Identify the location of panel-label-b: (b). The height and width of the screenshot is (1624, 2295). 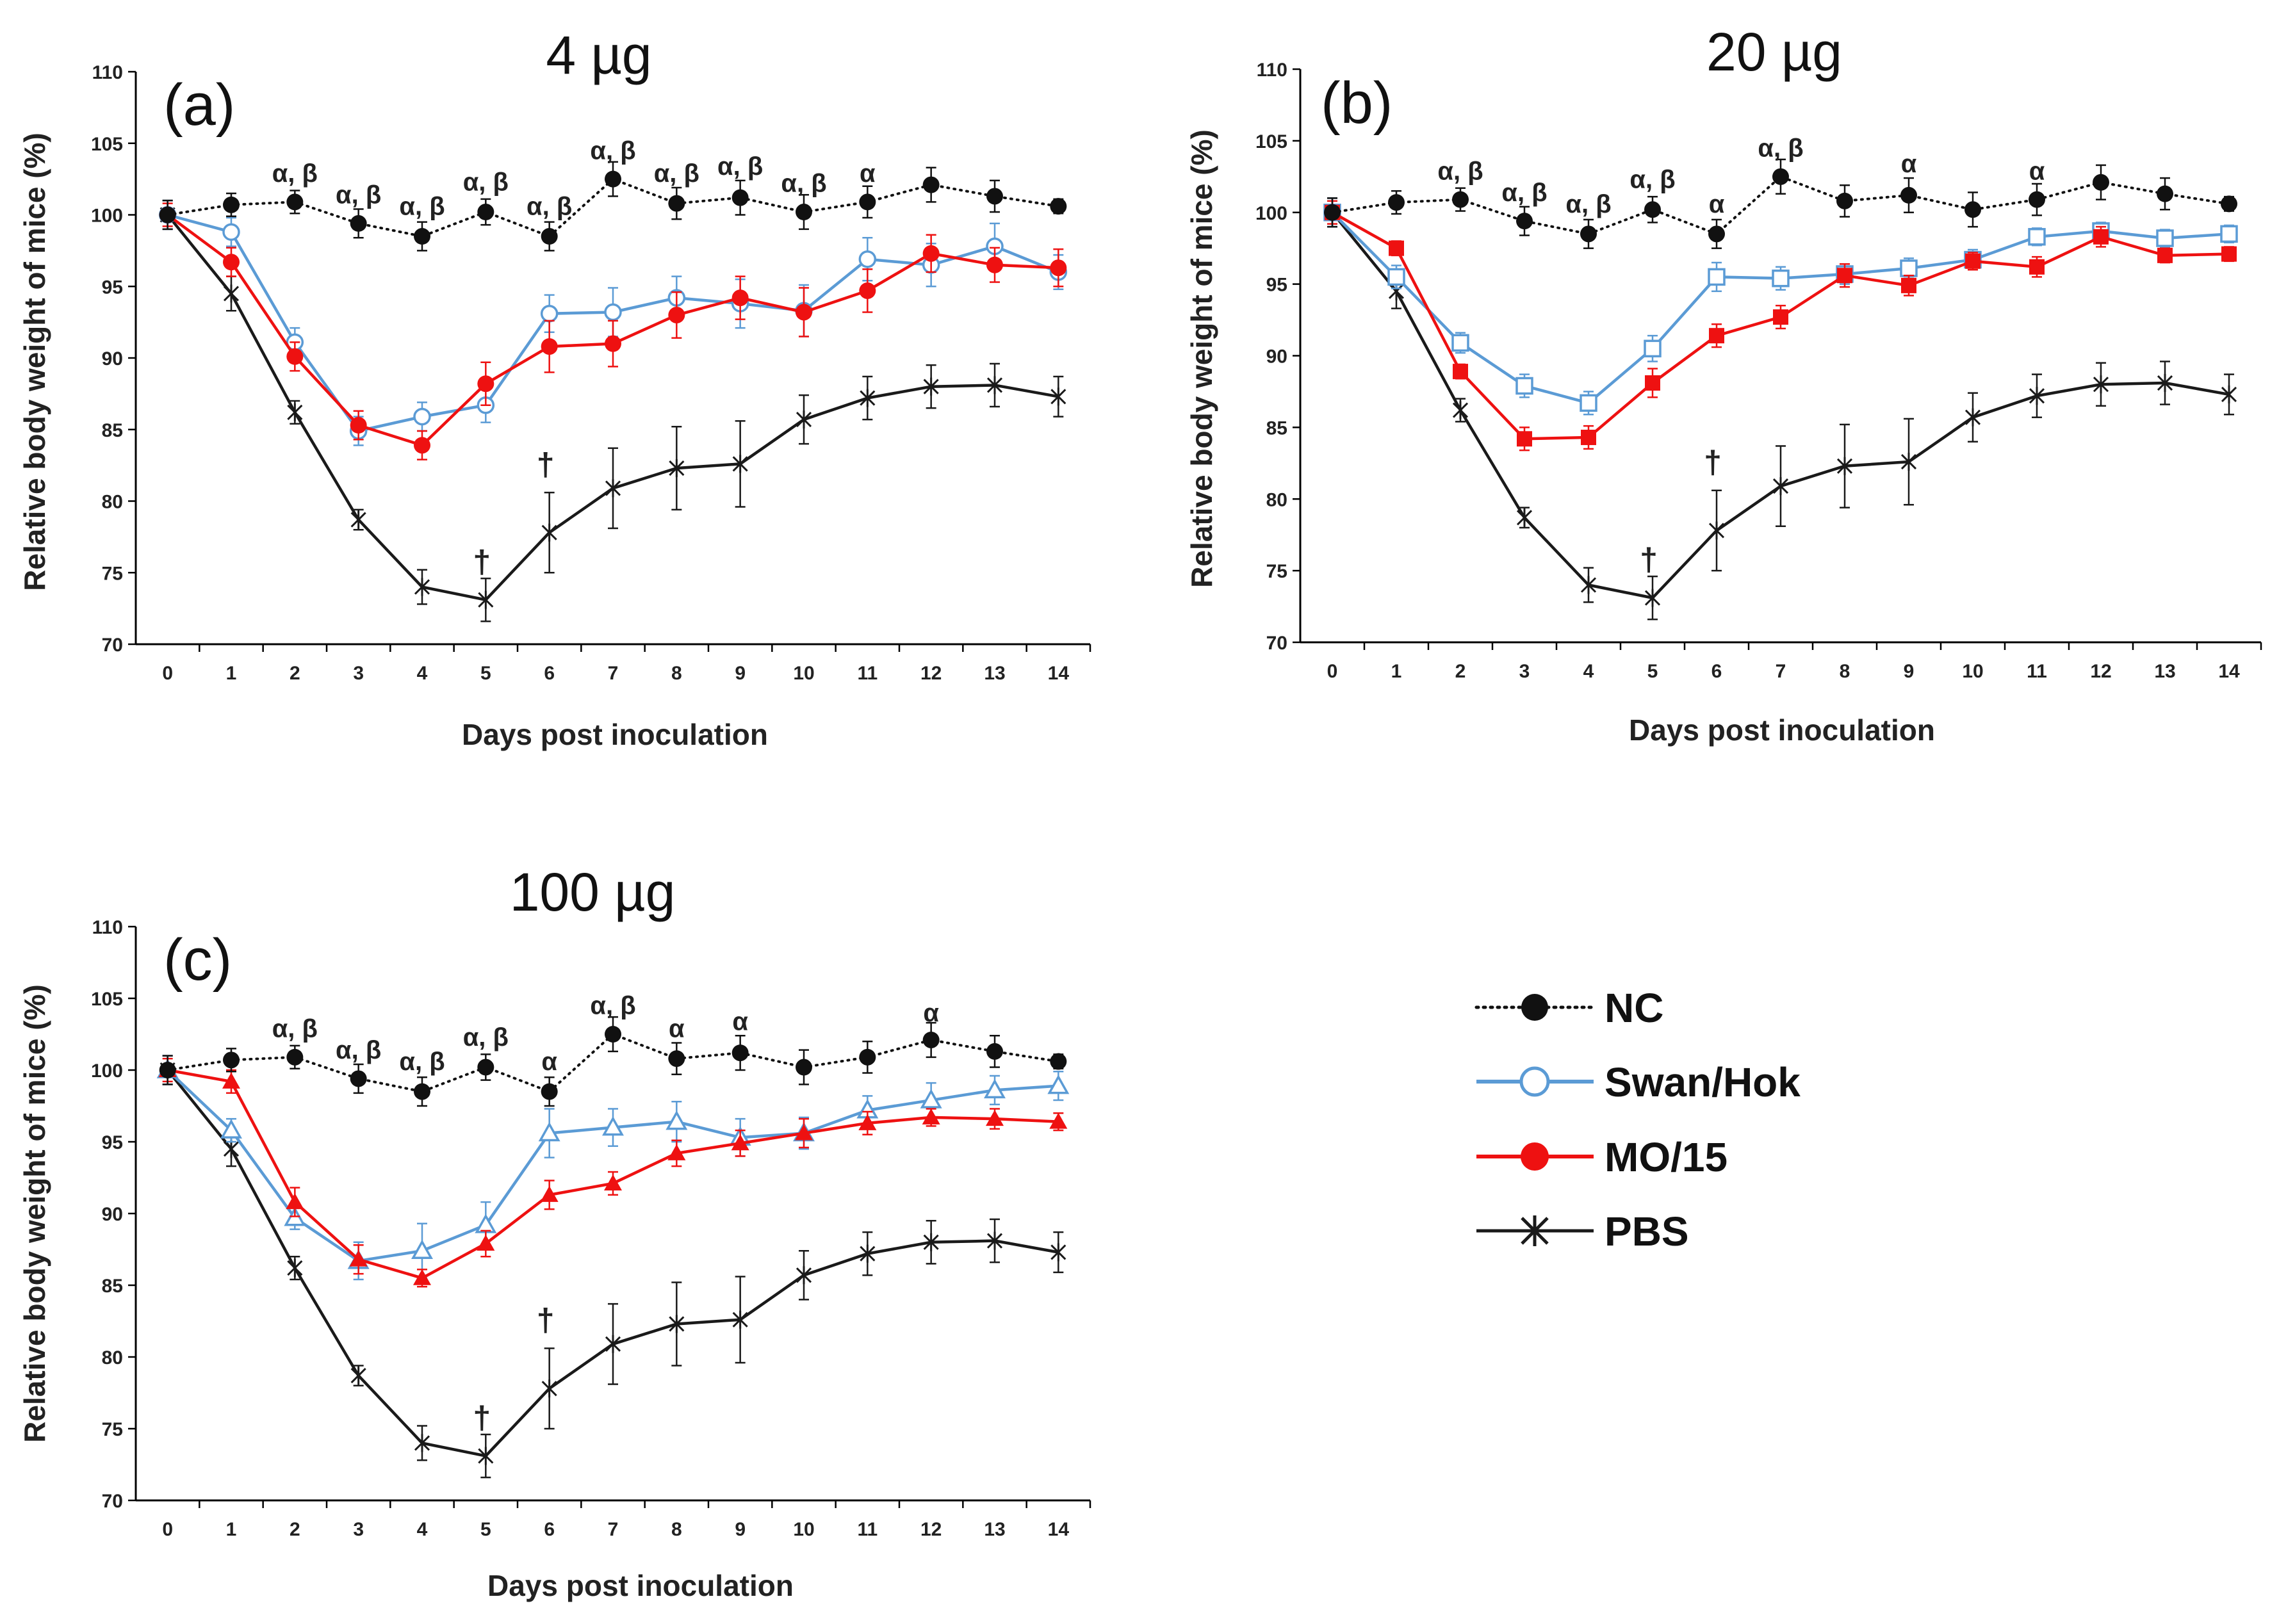
(1357, 103).